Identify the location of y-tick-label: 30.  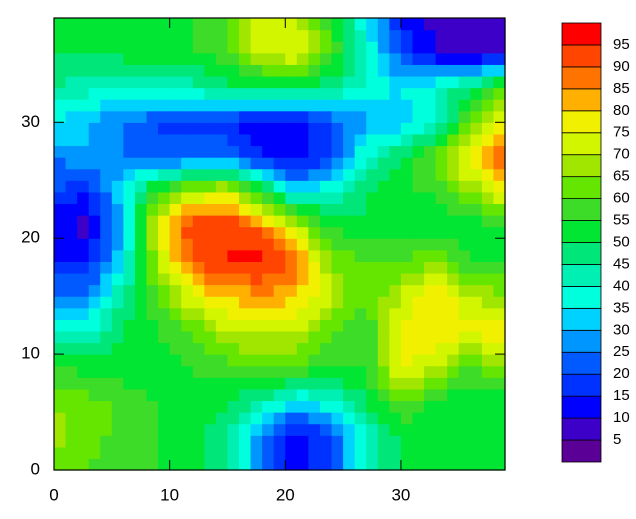
(30, 121).